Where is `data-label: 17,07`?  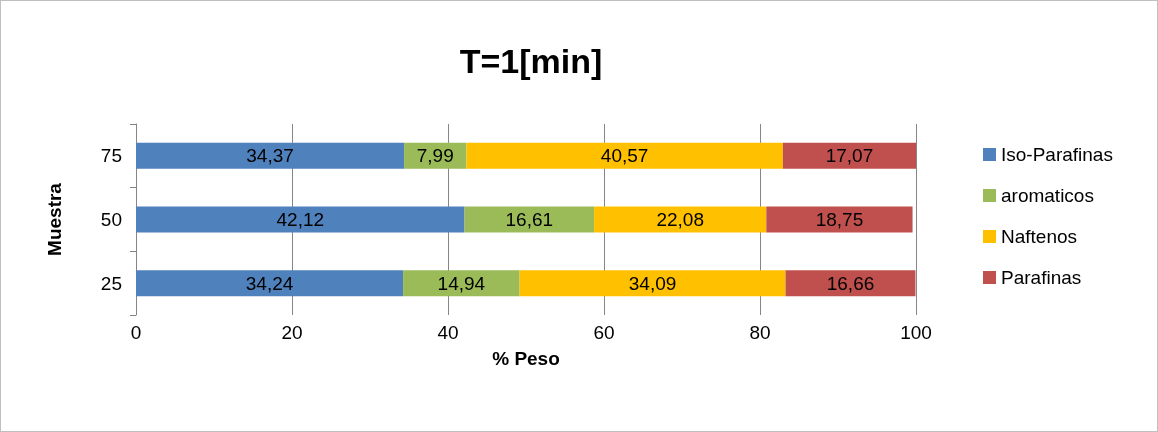
data-label: 17,07 is located at coordinates (849, 156).